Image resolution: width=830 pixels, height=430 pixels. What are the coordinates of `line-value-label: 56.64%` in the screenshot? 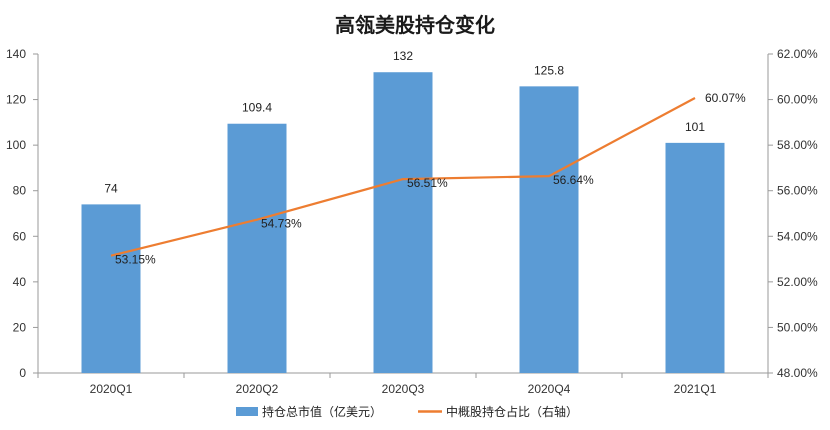 It's located at (573, 180).